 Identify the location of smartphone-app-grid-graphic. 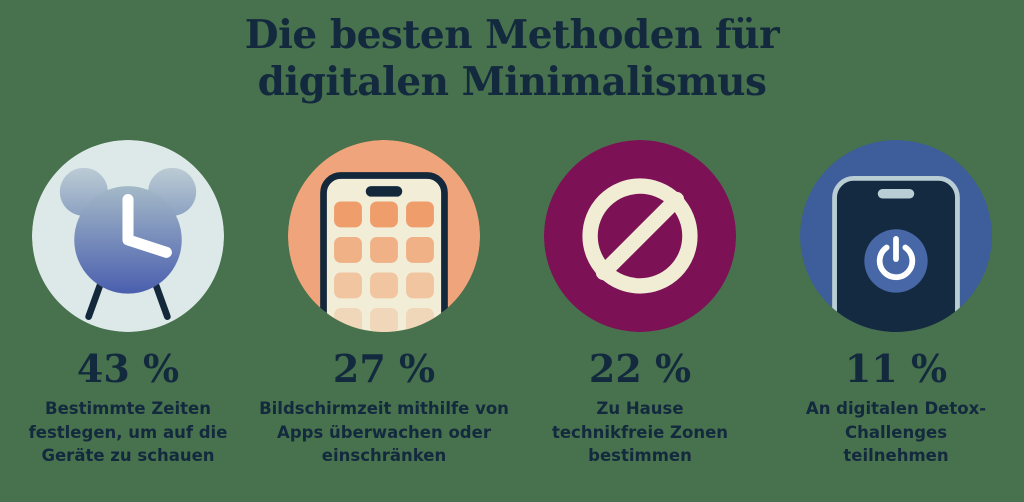
(384, 235).